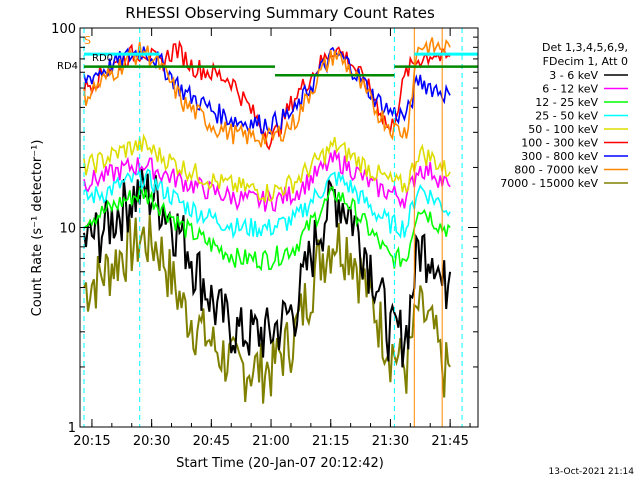 The height and width of the screenshot is (480, 640). Describe the element at coordinates (556, 170) in the screenshot. I see `legend-entry-label: 800 - 7000 keV` at that location.